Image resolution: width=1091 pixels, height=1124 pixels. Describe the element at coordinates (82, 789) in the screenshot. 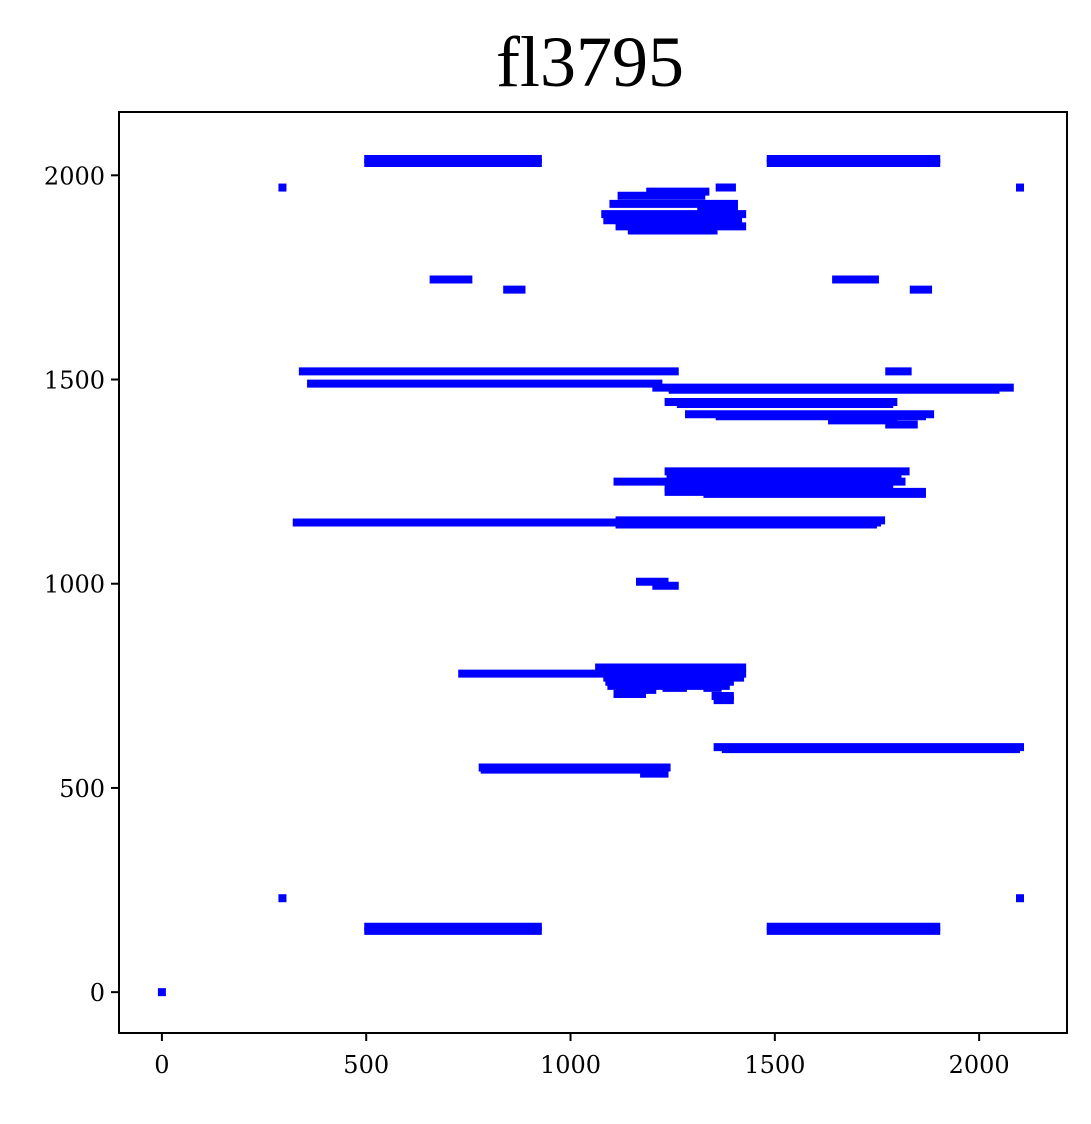

I see `y-tick-label: 500` at that location.